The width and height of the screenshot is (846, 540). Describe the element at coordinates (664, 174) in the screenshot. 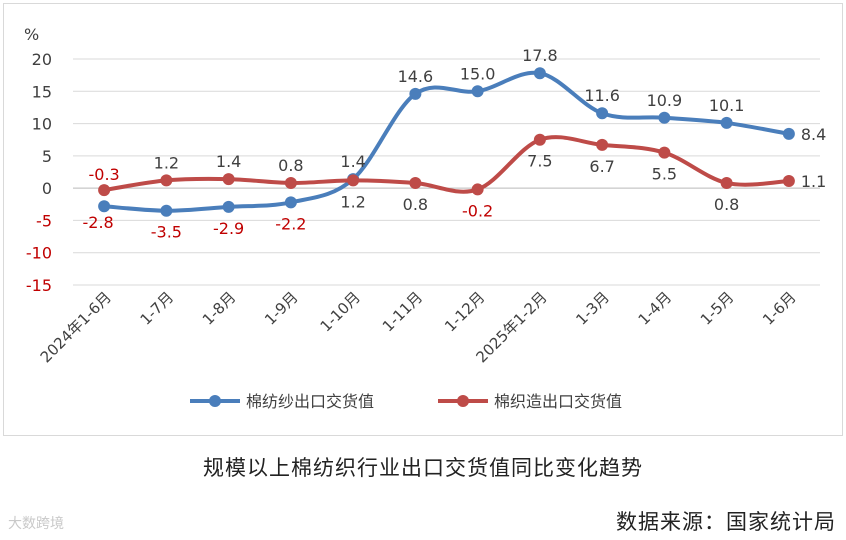

I see `data-label: 5.5` at that location.